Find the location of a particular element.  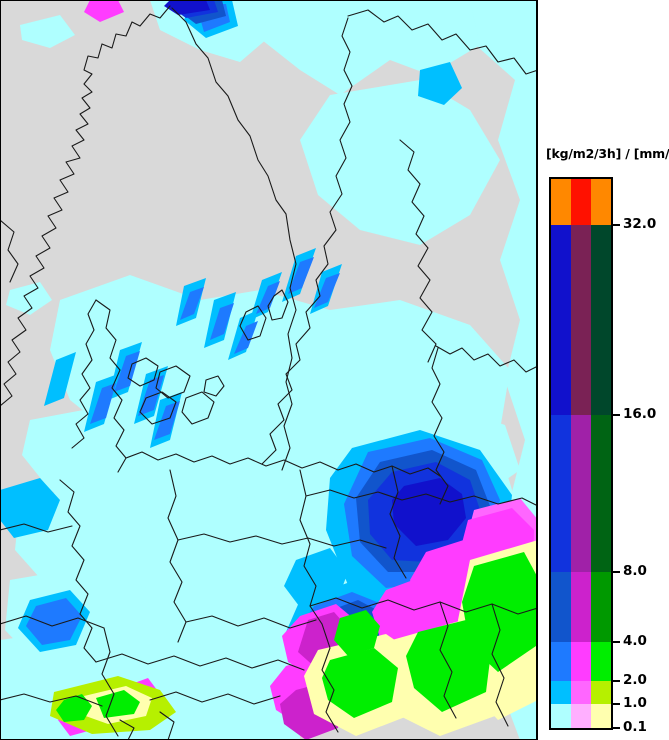

map-right-border is located at coordinates (537, 370).